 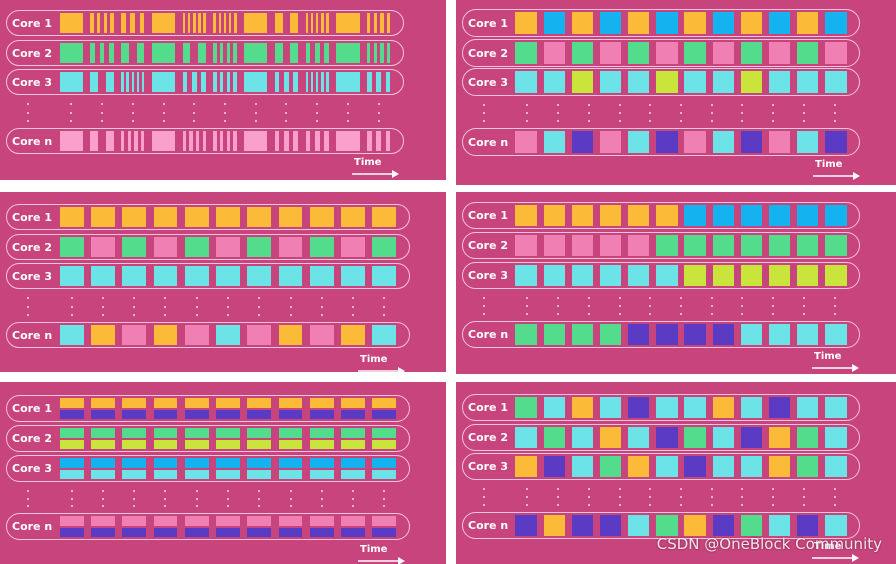 I want to click on time-label: Time, so click(x=374, y=359).